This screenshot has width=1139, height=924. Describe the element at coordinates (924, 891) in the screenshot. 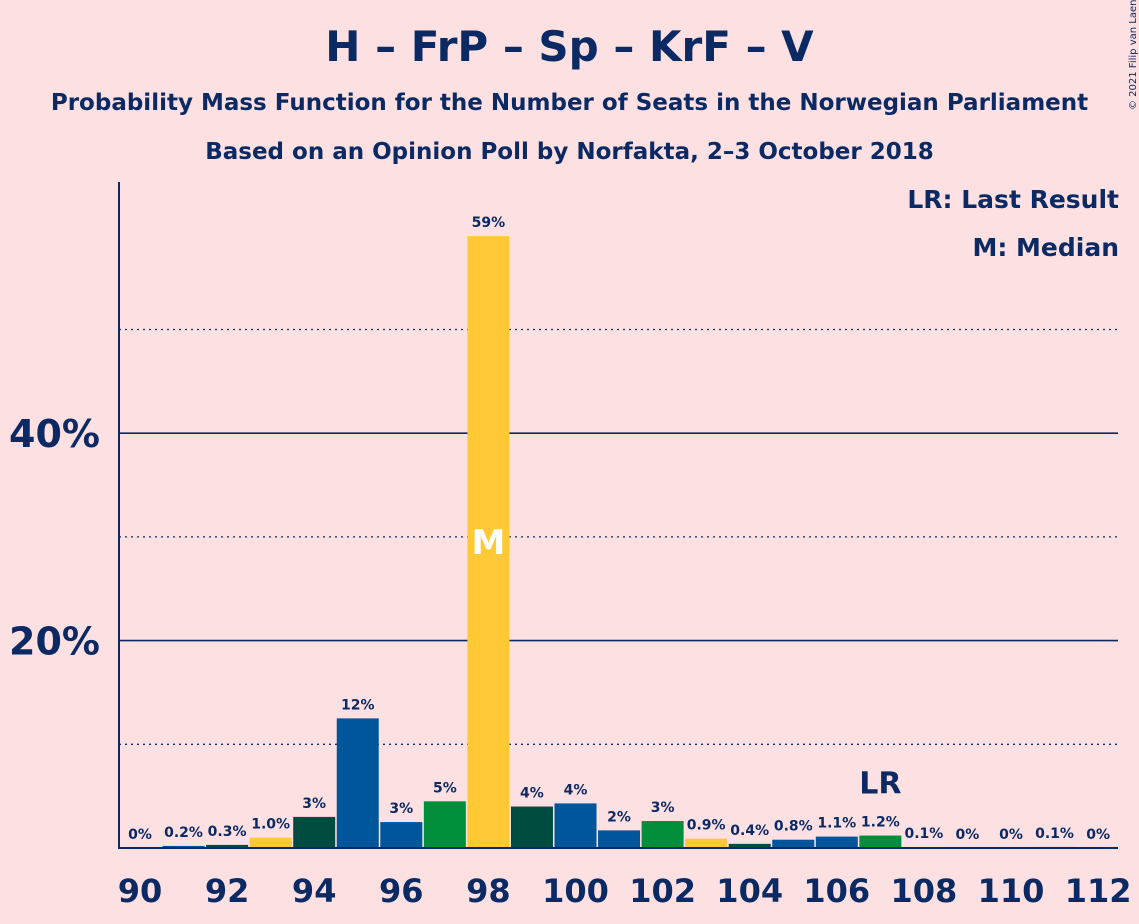

I see `x-tick-label-108: 108` at that location.